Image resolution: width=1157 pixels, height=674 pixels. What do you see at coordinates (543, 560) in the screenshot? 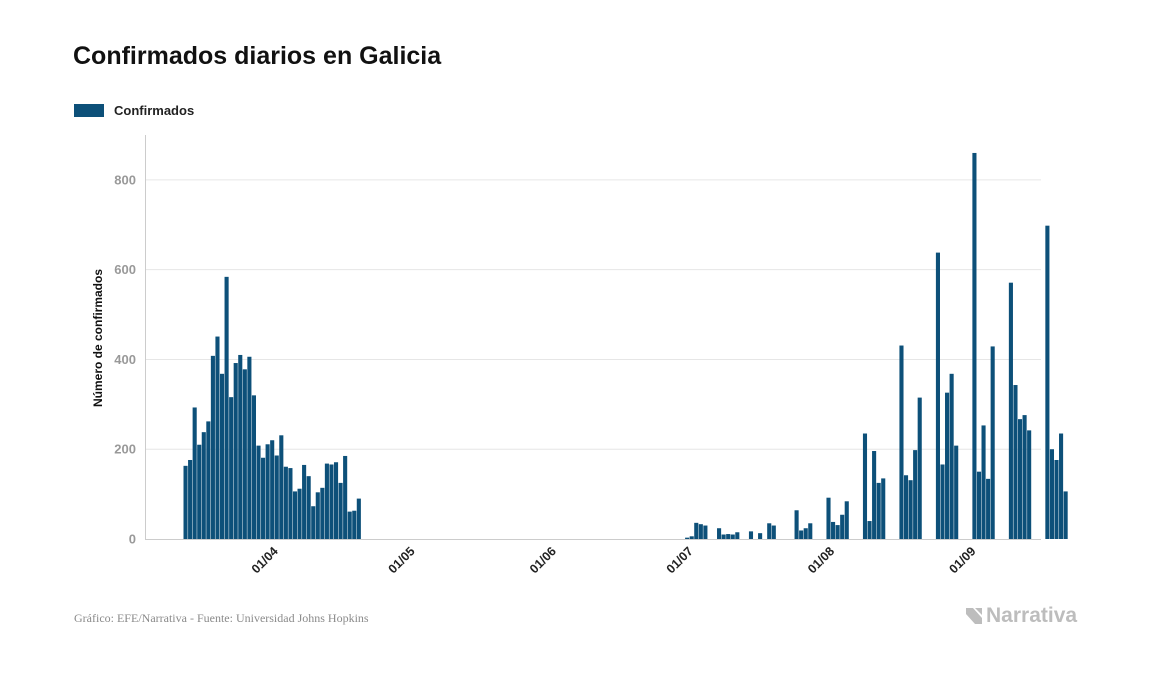
I see `x-tick-label: 01/06` at bounding box center [543, 560].